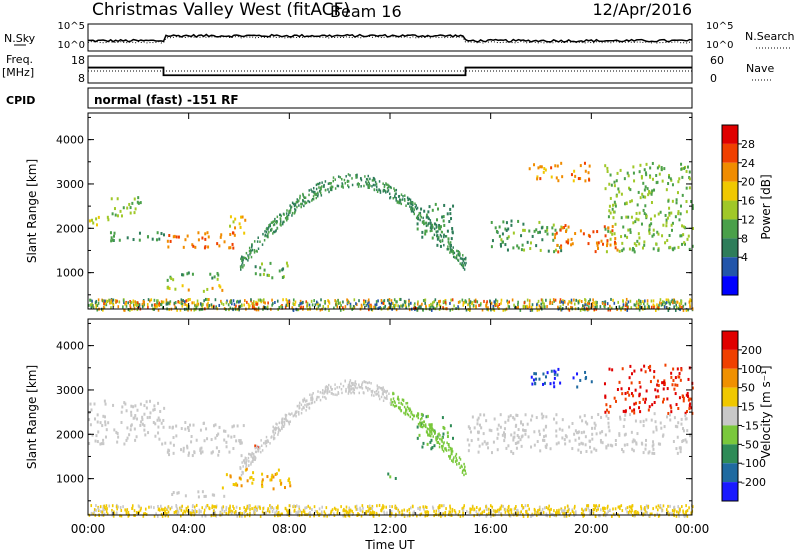 This screenshot has width=800, height=554. I want to click on ytick-label: 2000, so click(70, 434).